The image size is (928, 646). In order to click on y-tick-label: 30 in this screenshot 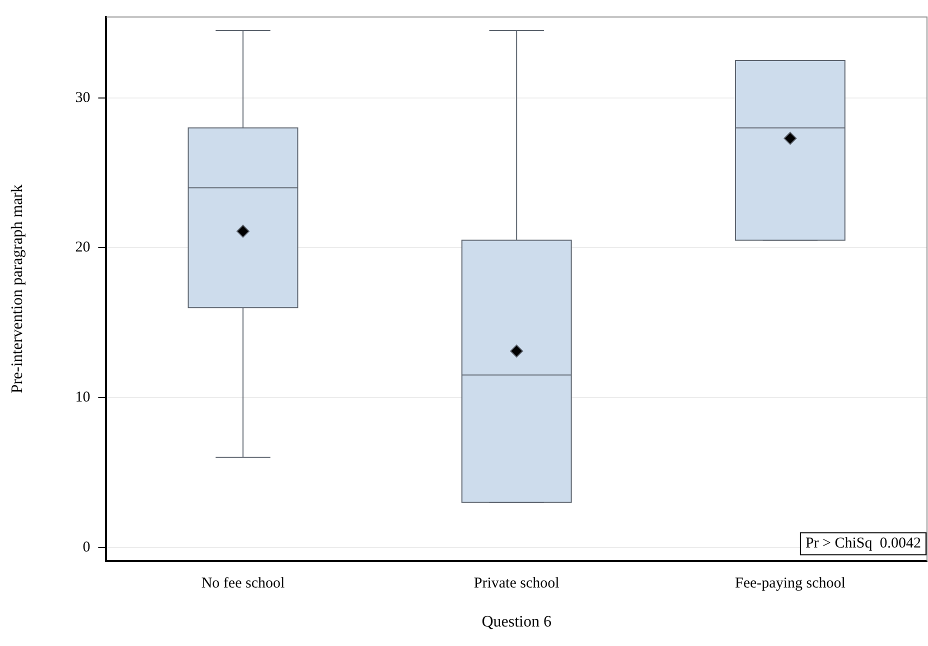, I will do `click(82, 98)`.